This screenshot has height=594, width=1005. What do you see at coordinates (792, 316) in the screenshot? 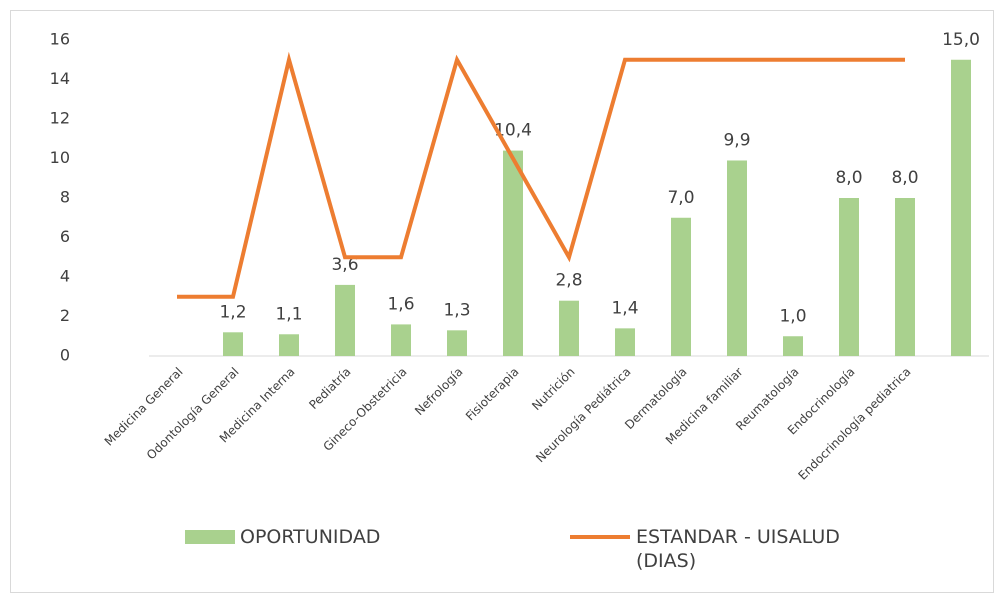
I see `data-label: 1,0` at bounding box center [792, 316].